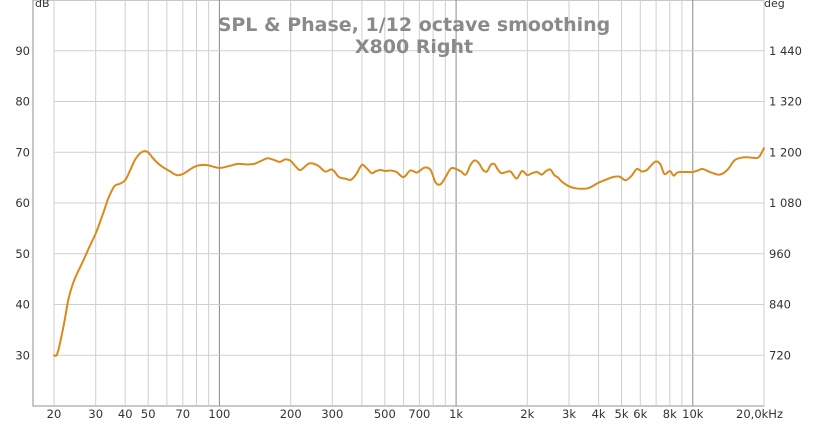  Describe the element at coordinates (785, 152) in the screenshot. I see `y-tick-label-right: 1 200` at that location.